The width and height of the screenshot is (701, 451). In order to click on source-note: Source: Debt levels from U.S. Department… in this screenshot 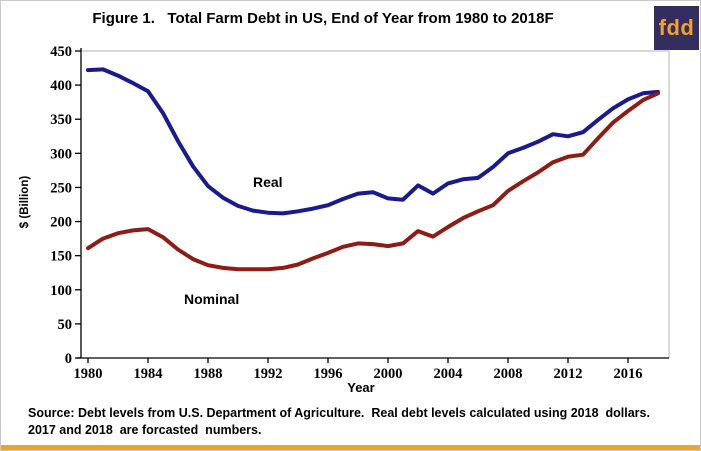, I will do `click(361, 421)`.